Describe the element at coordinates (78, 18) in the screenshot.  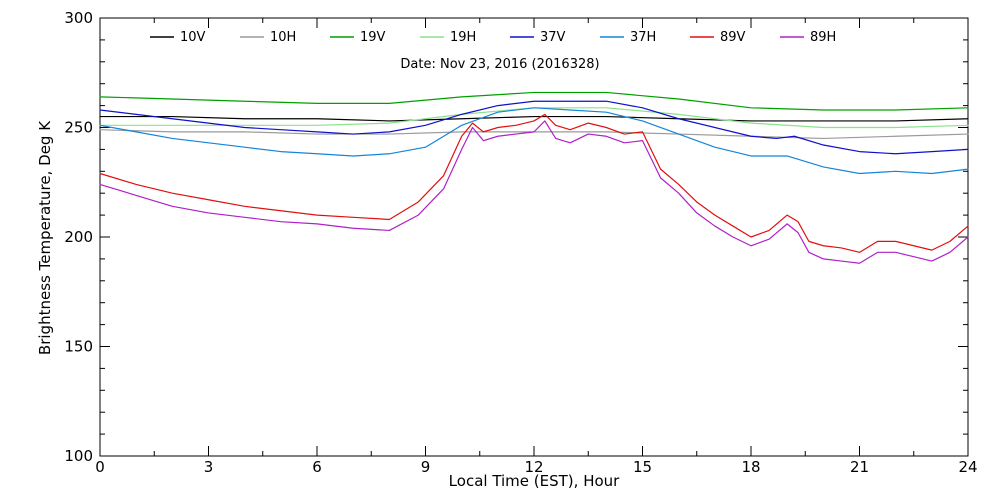
I see `y-tick-label: 300` at that location.